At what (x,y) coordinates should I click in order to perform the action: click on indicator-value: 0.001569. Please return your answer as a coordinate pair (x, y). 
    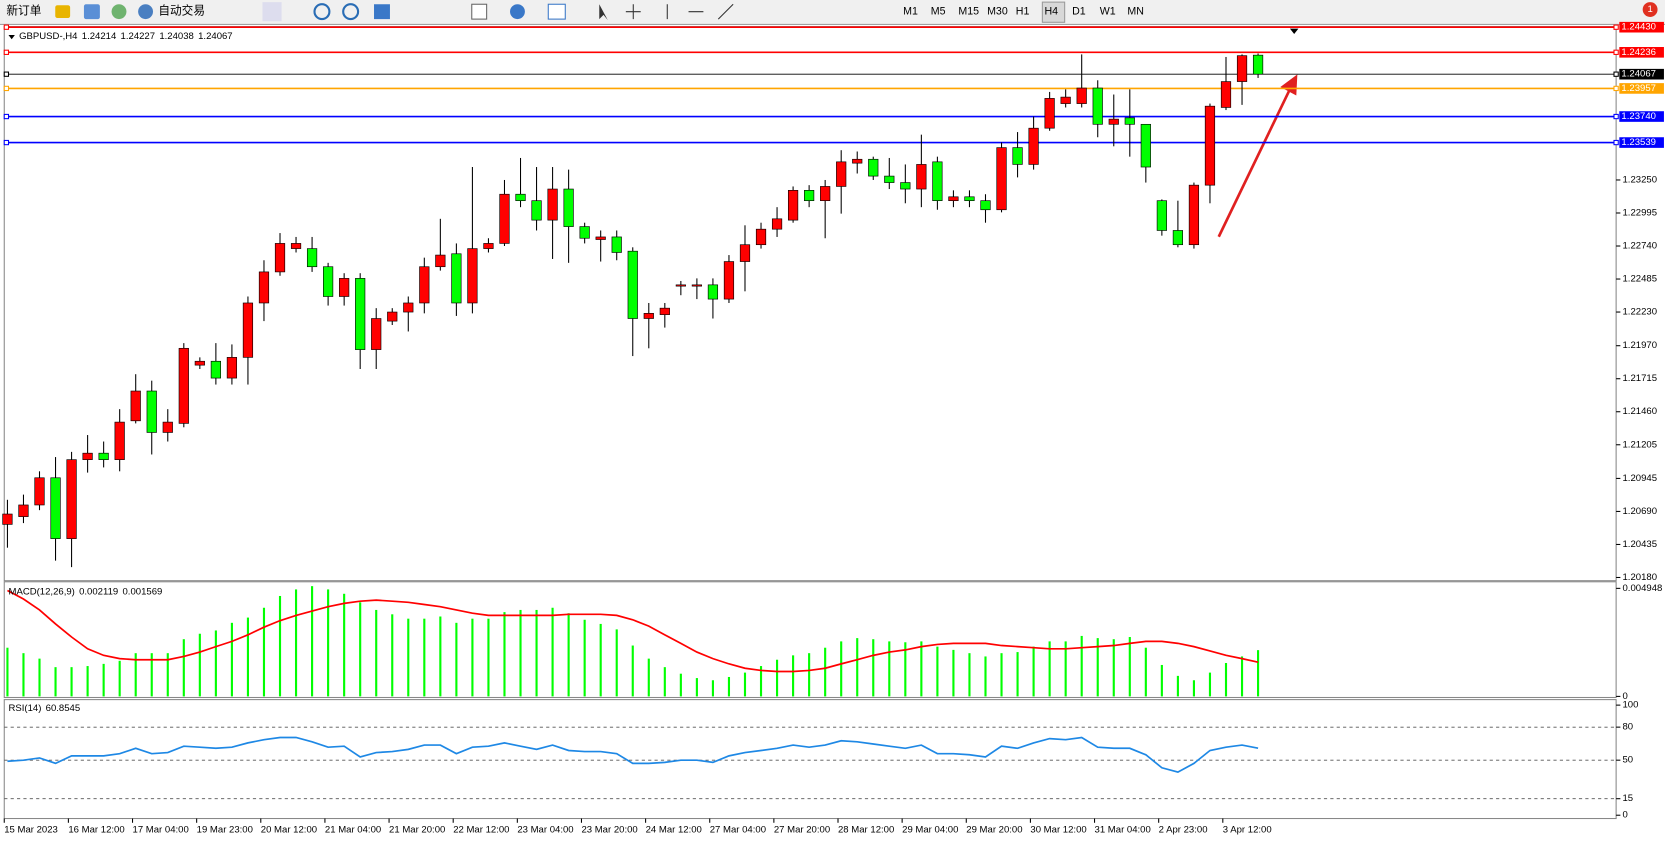
    Looking at the image, I should click on (142, 591).